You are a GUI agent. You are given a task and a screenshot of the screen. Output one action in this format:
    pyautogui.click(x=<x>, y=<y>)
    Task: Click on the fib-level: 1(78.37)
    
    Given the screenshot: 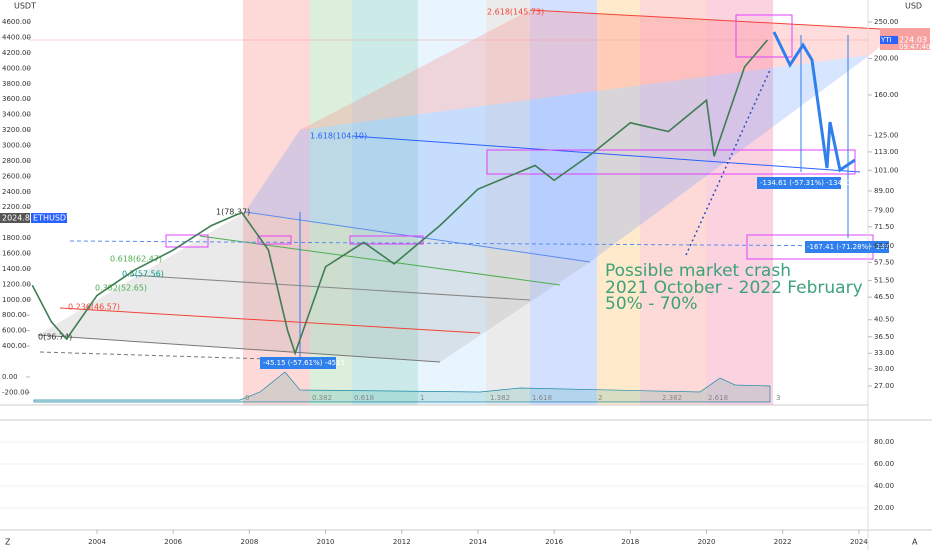 What is the action you would take?
    pyautogui.click(x=233, y=212)
    